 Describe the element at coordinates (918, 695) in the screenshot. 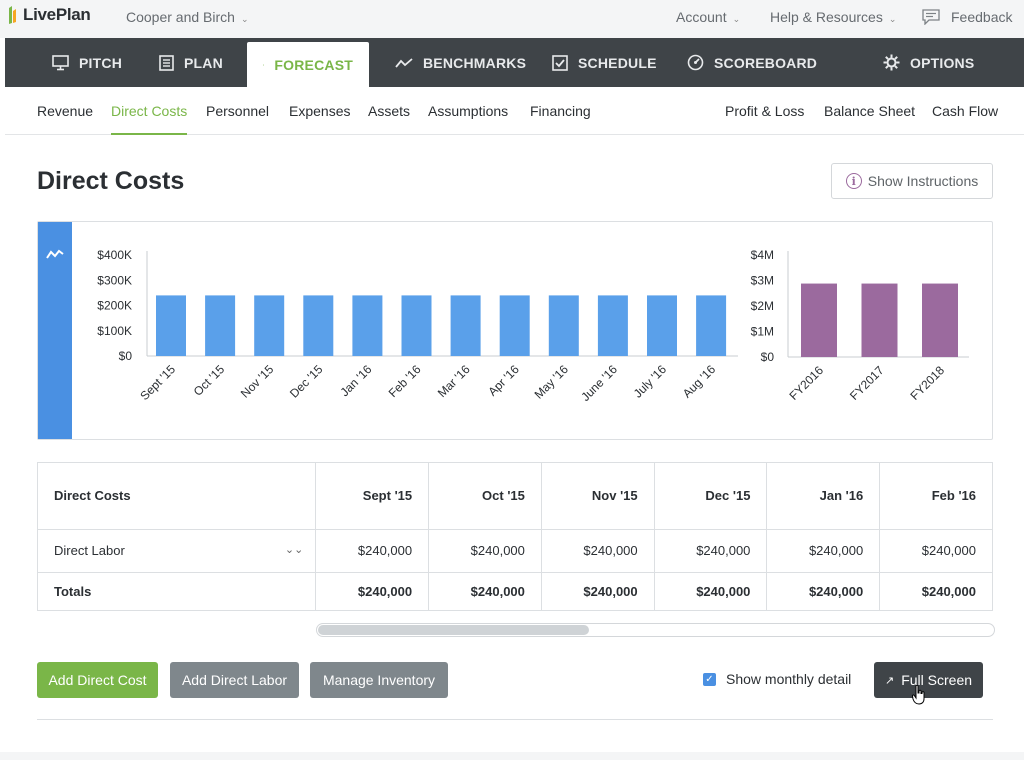

I see `hand-cursor-icon` at that location.